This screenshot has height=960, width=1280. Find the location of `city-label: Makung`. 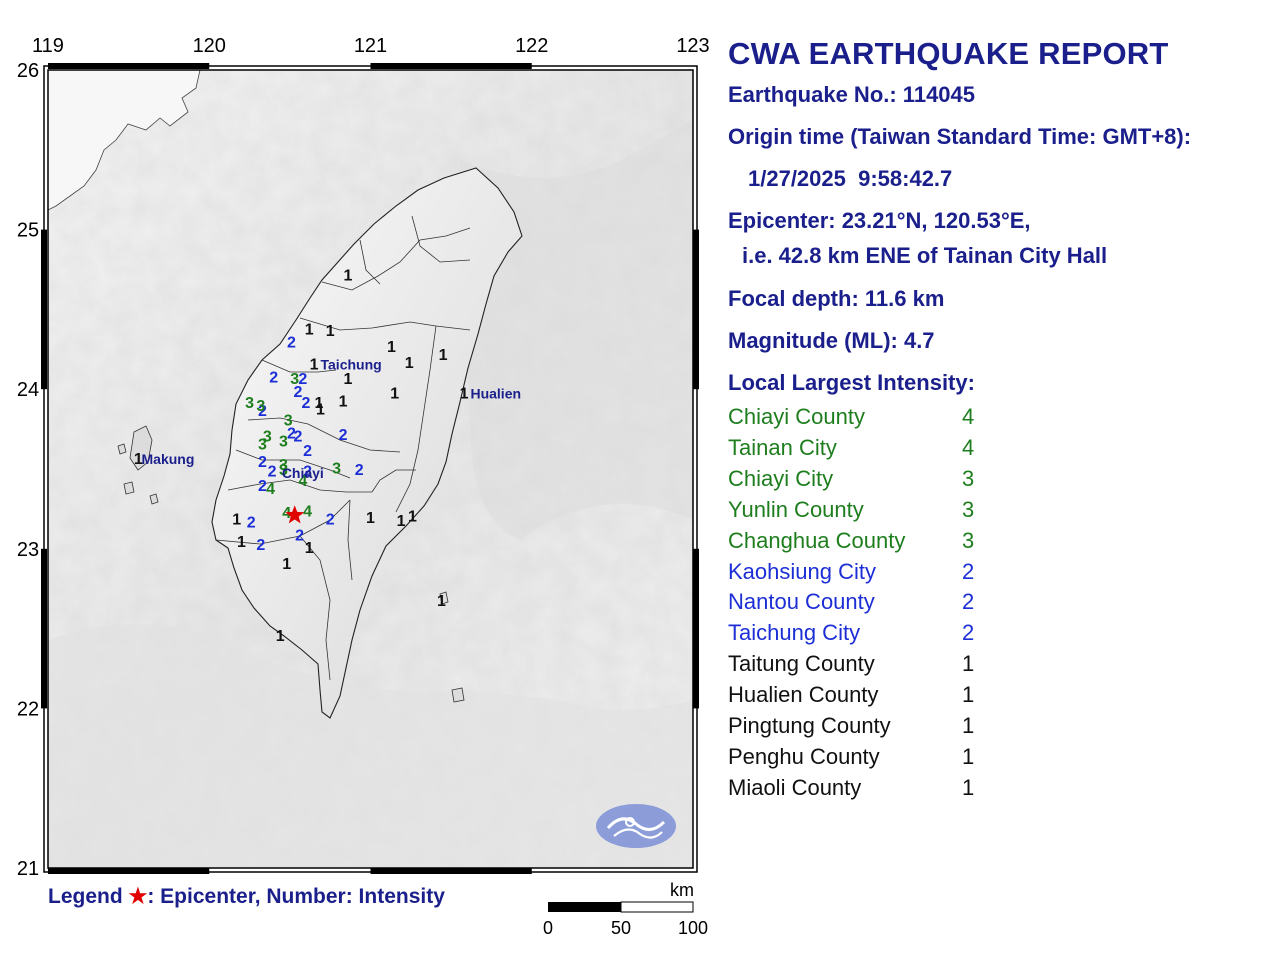

city-label: Makung is located at coordinates (168, 459).